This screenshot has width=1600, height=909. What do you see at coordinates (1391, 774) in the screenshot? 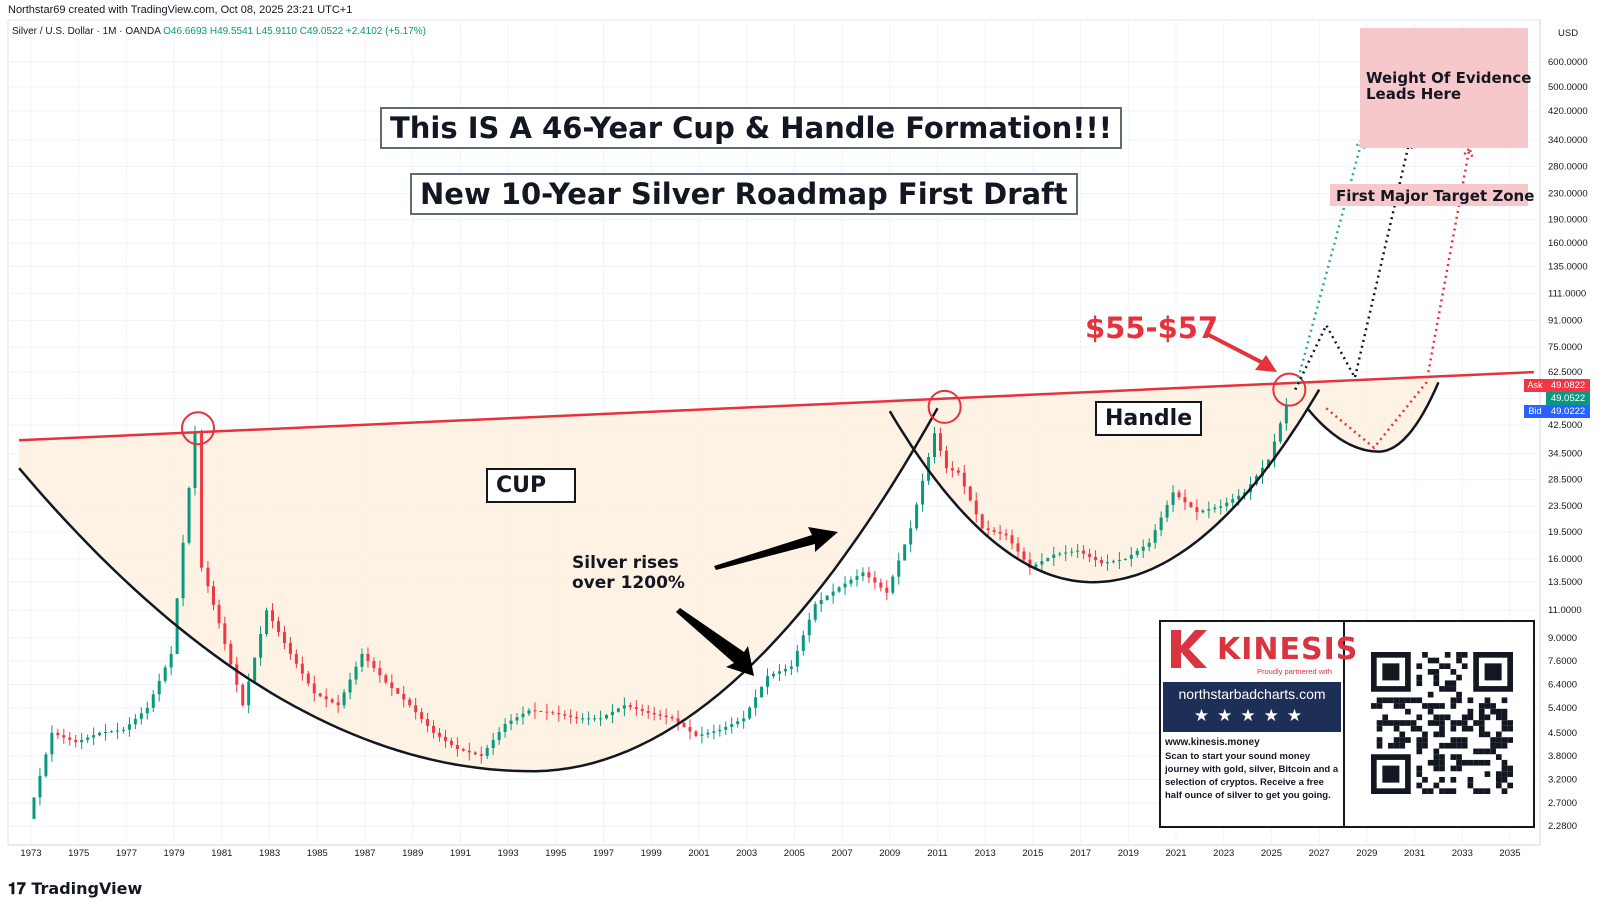
I see `qr-finder-core` at bounding box center [1391, 774].